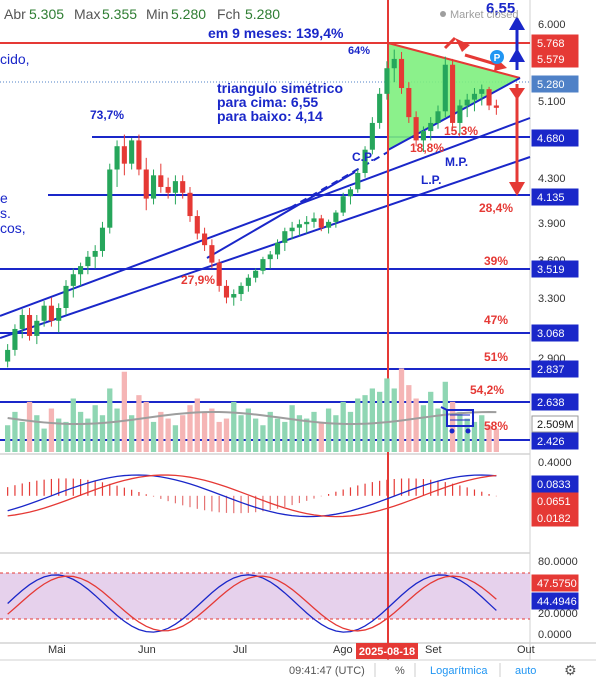  Describe the element at coordinates (551, 60) in the screenshot. I see `axis-value-badge-label: 5.579` at that location.